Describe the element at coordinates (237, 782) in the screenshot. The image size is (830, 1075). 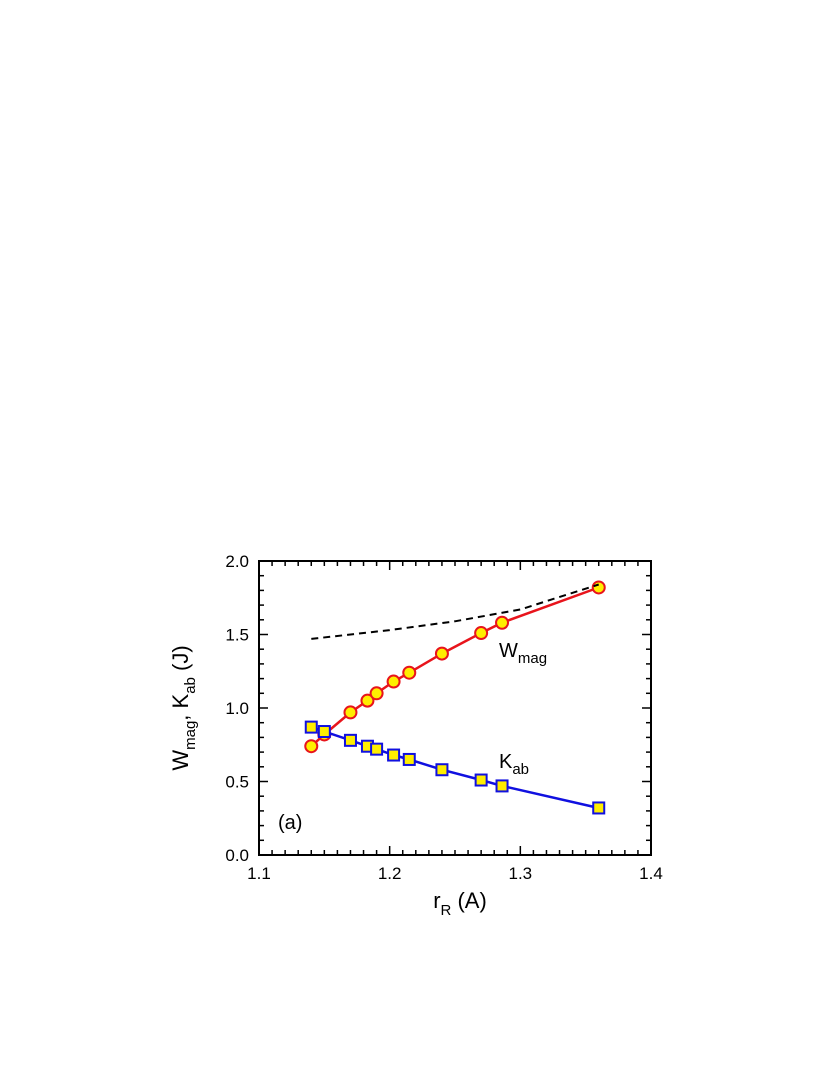
I see `y-tick-label: 0.5` at that location.